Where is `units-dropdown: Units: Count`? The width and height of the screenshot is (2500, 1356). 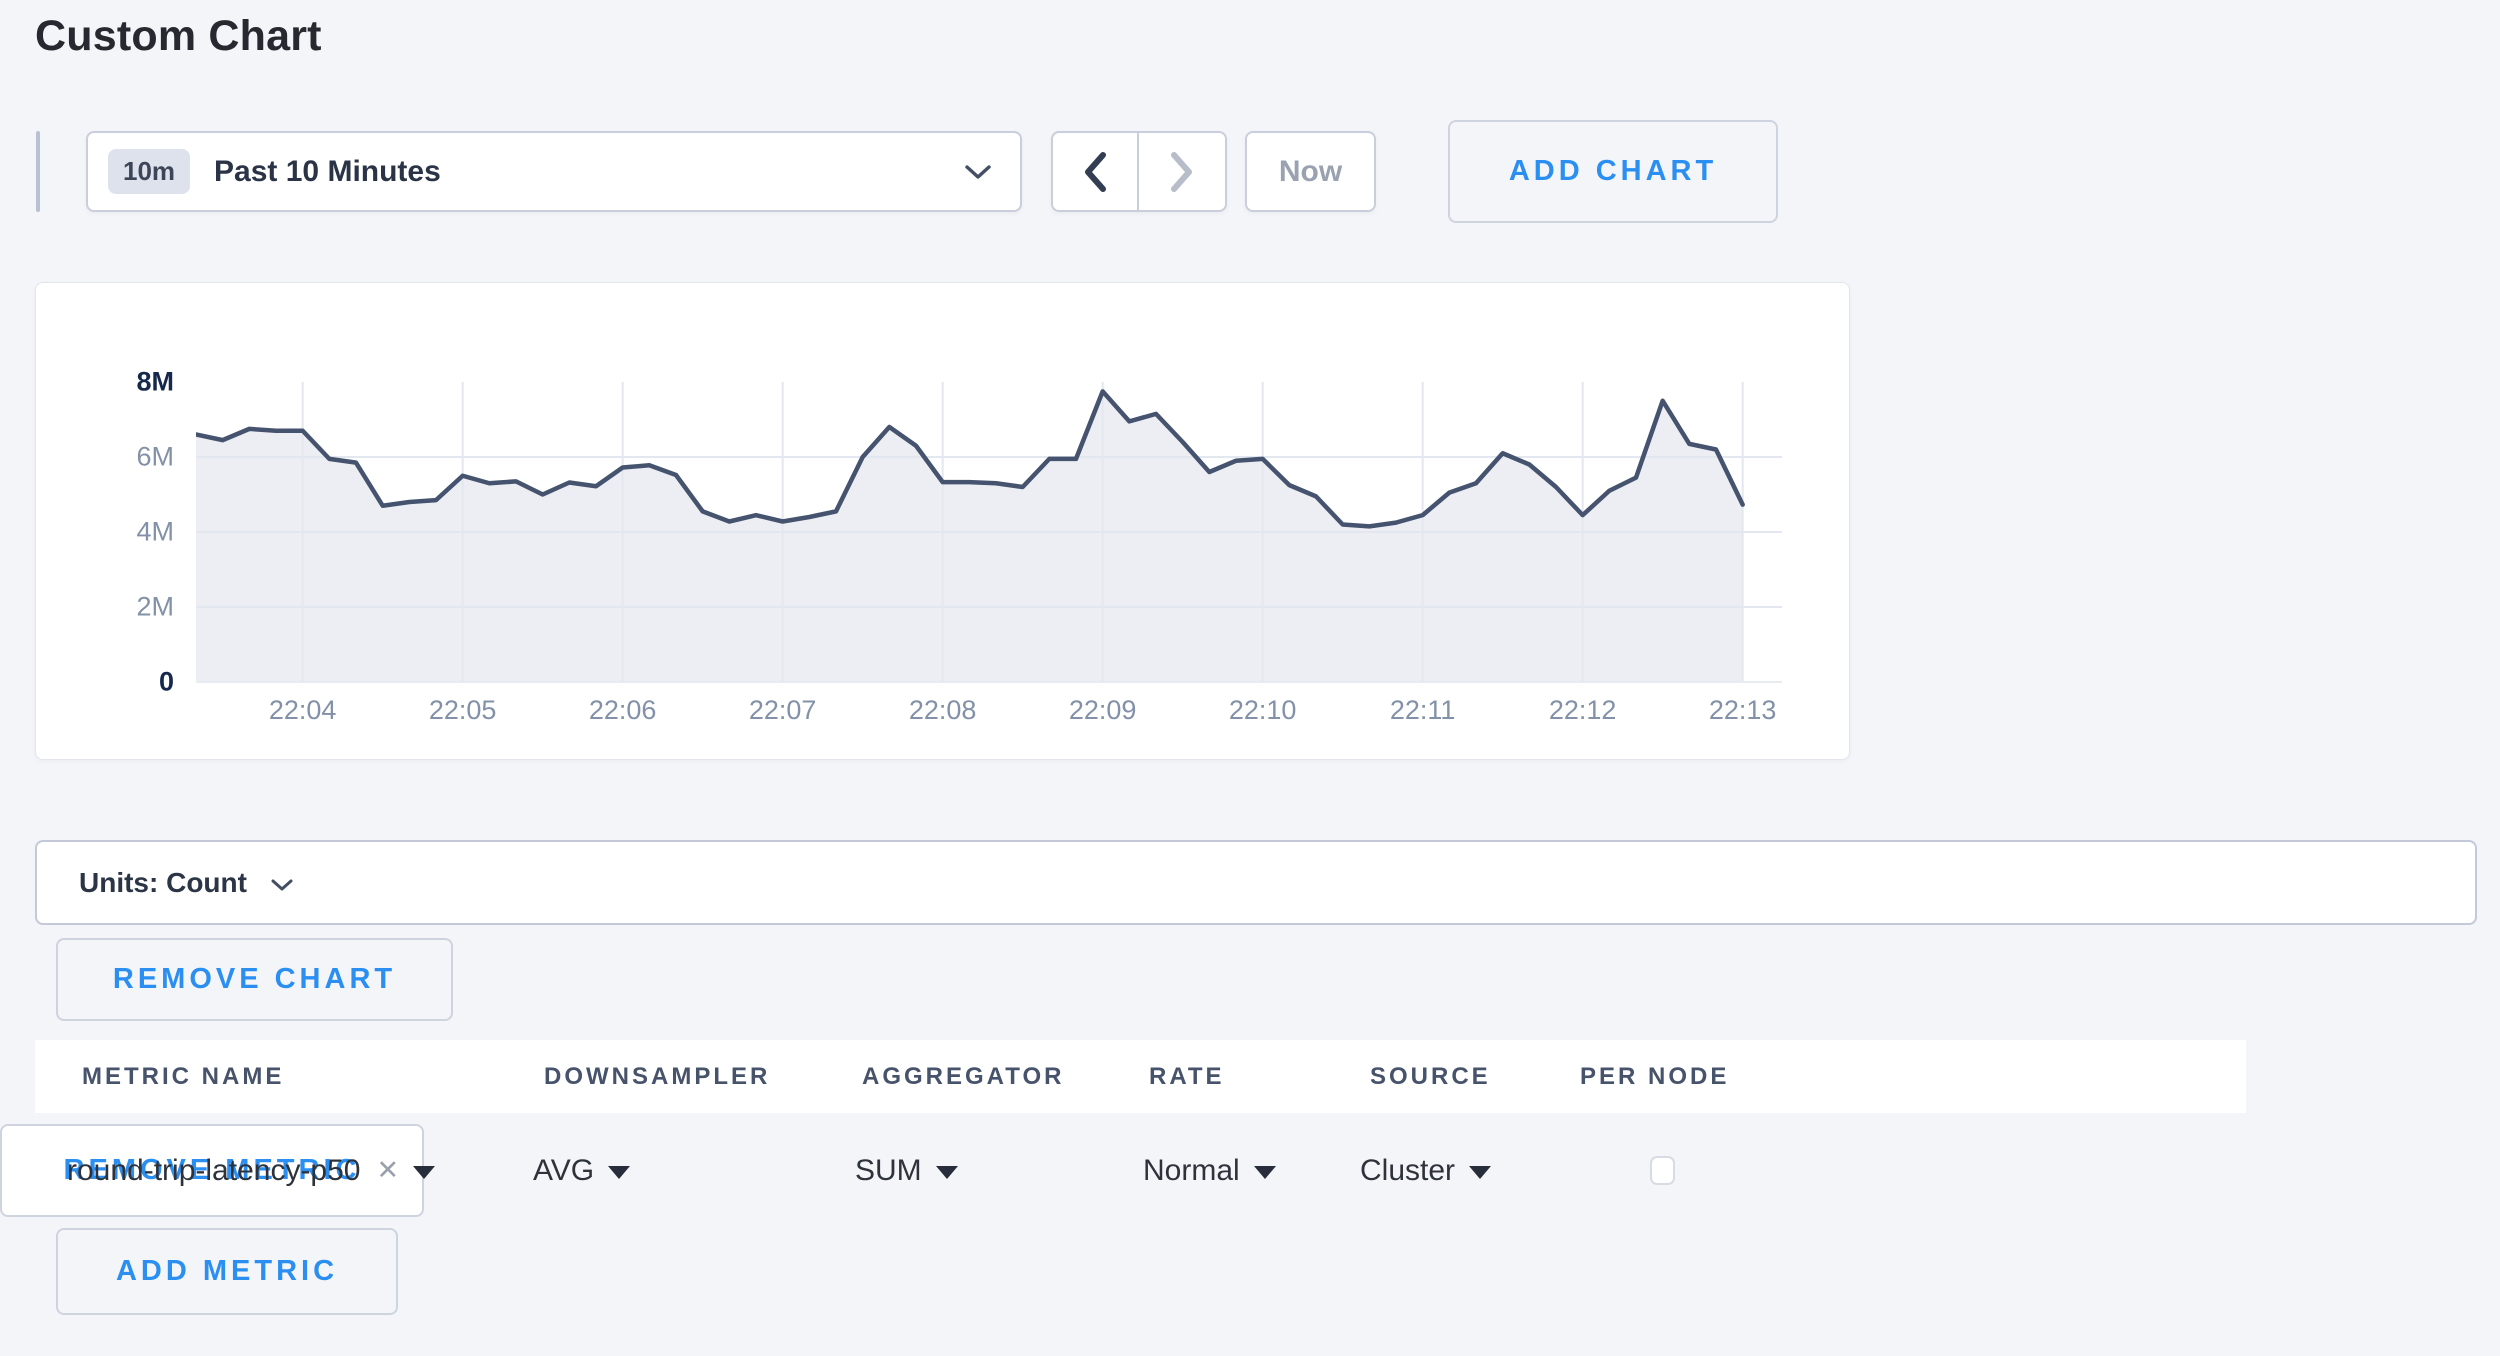
units-dropdown: Units: Count is located at coordinates (1256, 882).